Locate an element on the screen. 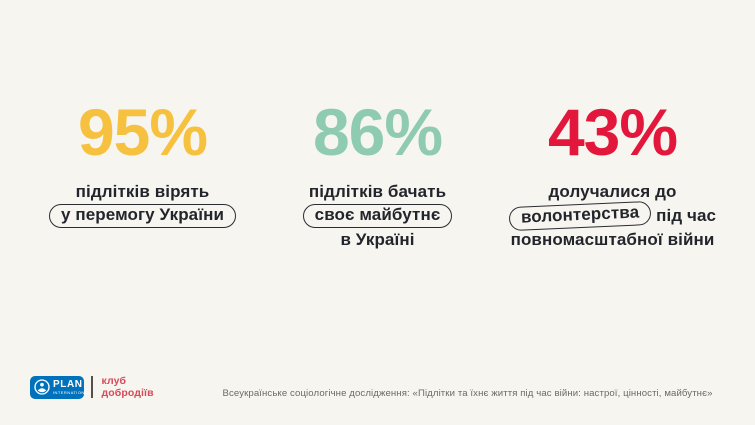 The image size is (755, 425). caption-text: повномасштабної війни is located at coordinates (612, 239).